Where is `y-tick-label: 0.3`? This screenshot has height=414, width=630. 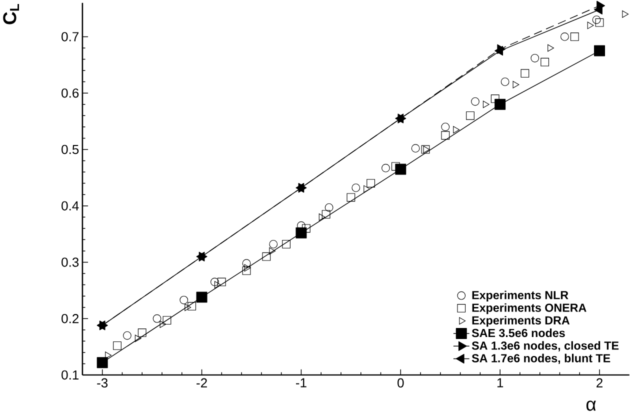 y-tick-label: 0.3 is located at coordinates (70, 262).